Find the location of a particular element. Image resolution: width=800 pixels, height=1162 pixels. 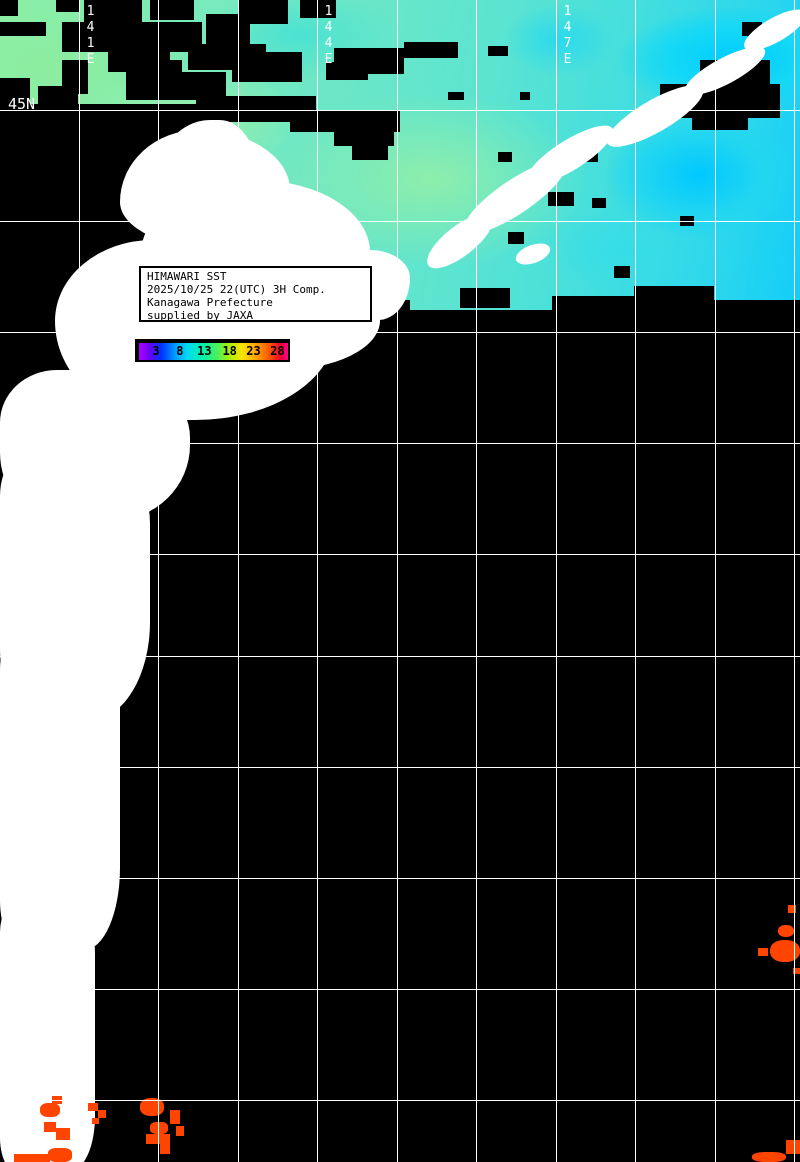

lon-label-141e: 141E is located at coordinates (90, 36).